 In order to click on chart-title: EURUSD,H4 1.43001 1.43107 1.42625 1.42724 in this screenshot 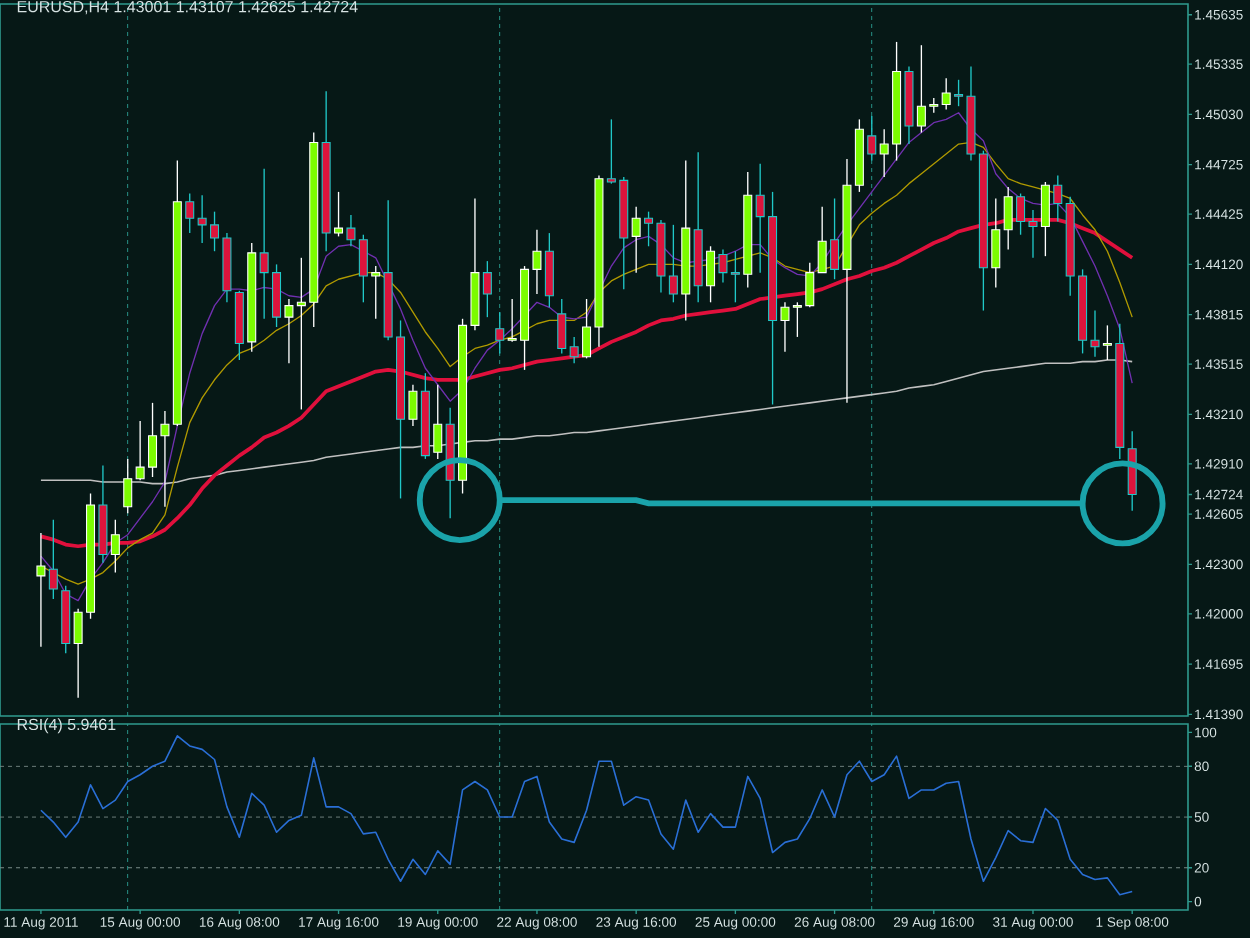, I will do `click(187, 7)`.